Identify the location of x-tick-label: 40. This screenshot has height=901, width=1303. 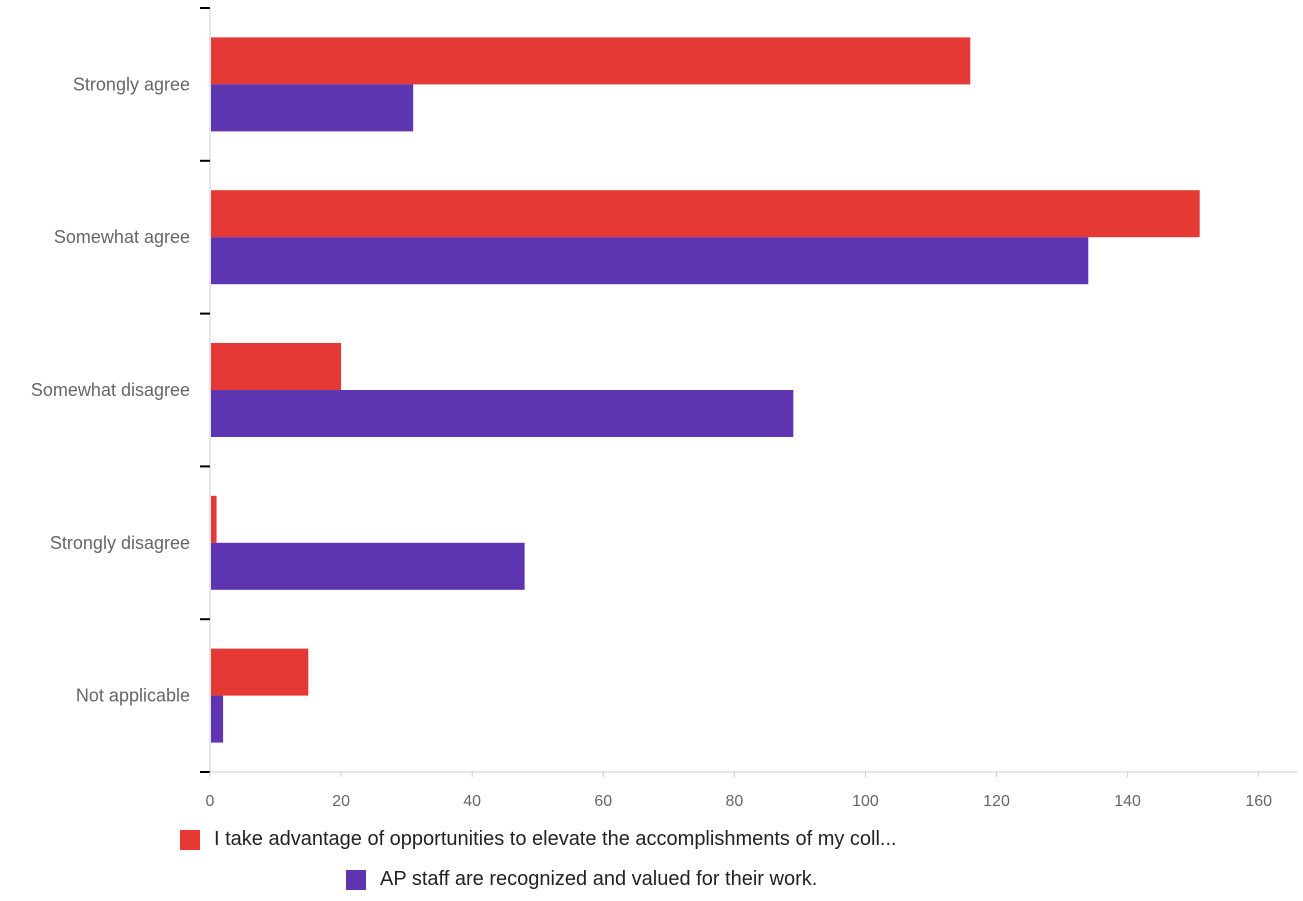
(472, 801).